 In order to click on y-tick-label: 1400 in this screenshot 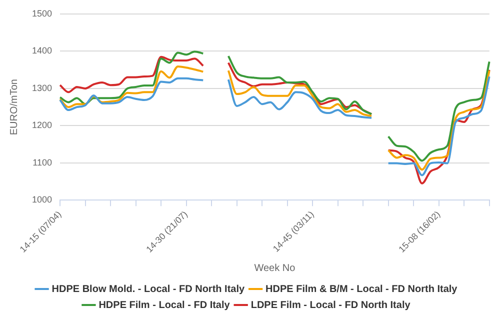, I will do `click(42, 51)`.